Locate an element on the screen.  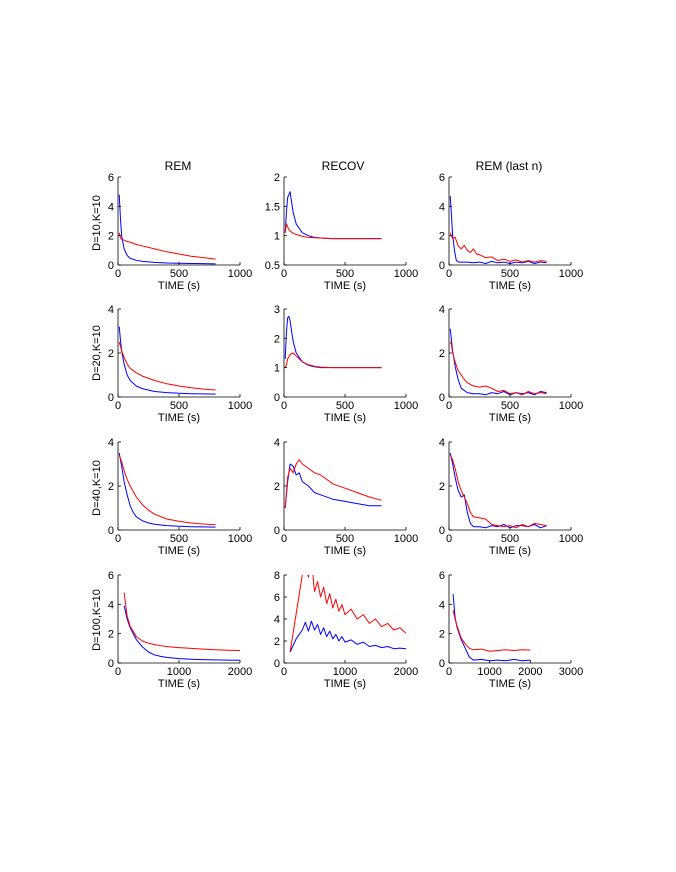
row-title-d100: D=100,K=10 is located at coordinates (97, 620).